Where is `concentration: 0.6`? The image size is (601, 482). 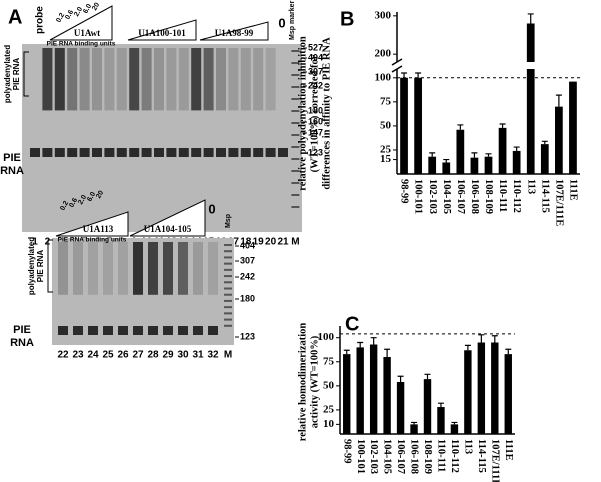
concentration: 0.6 is located at coordinates (69, 15).